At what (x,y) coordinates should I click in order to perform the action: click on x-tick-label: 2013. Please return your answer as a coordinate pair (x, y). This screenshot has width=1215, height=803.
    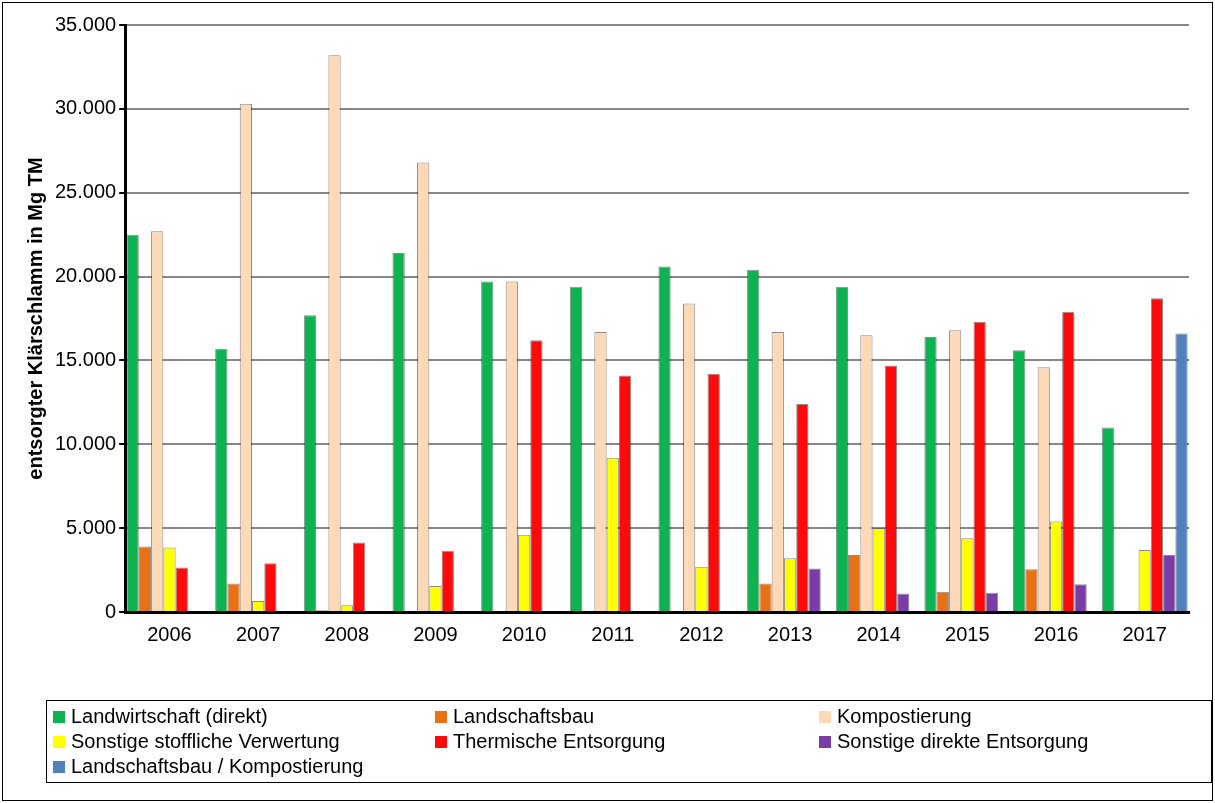
    Looking at the image, I should click on (790, 633).